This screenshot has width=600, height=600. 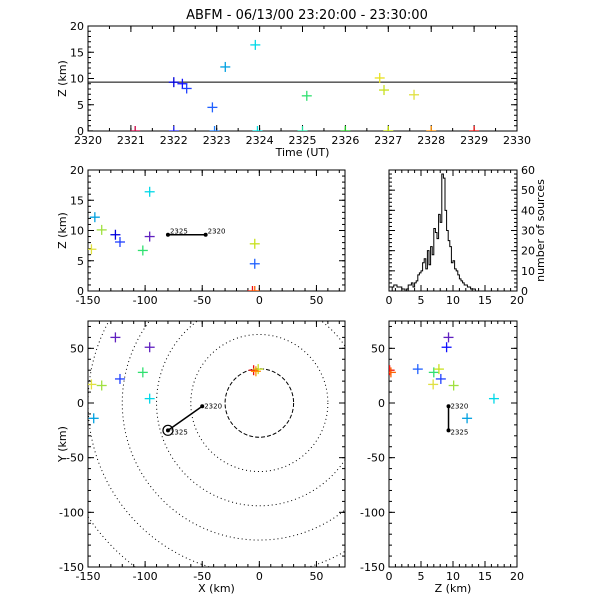 I want to click on x-tick-label: 2325, so click(x=303, y=140).